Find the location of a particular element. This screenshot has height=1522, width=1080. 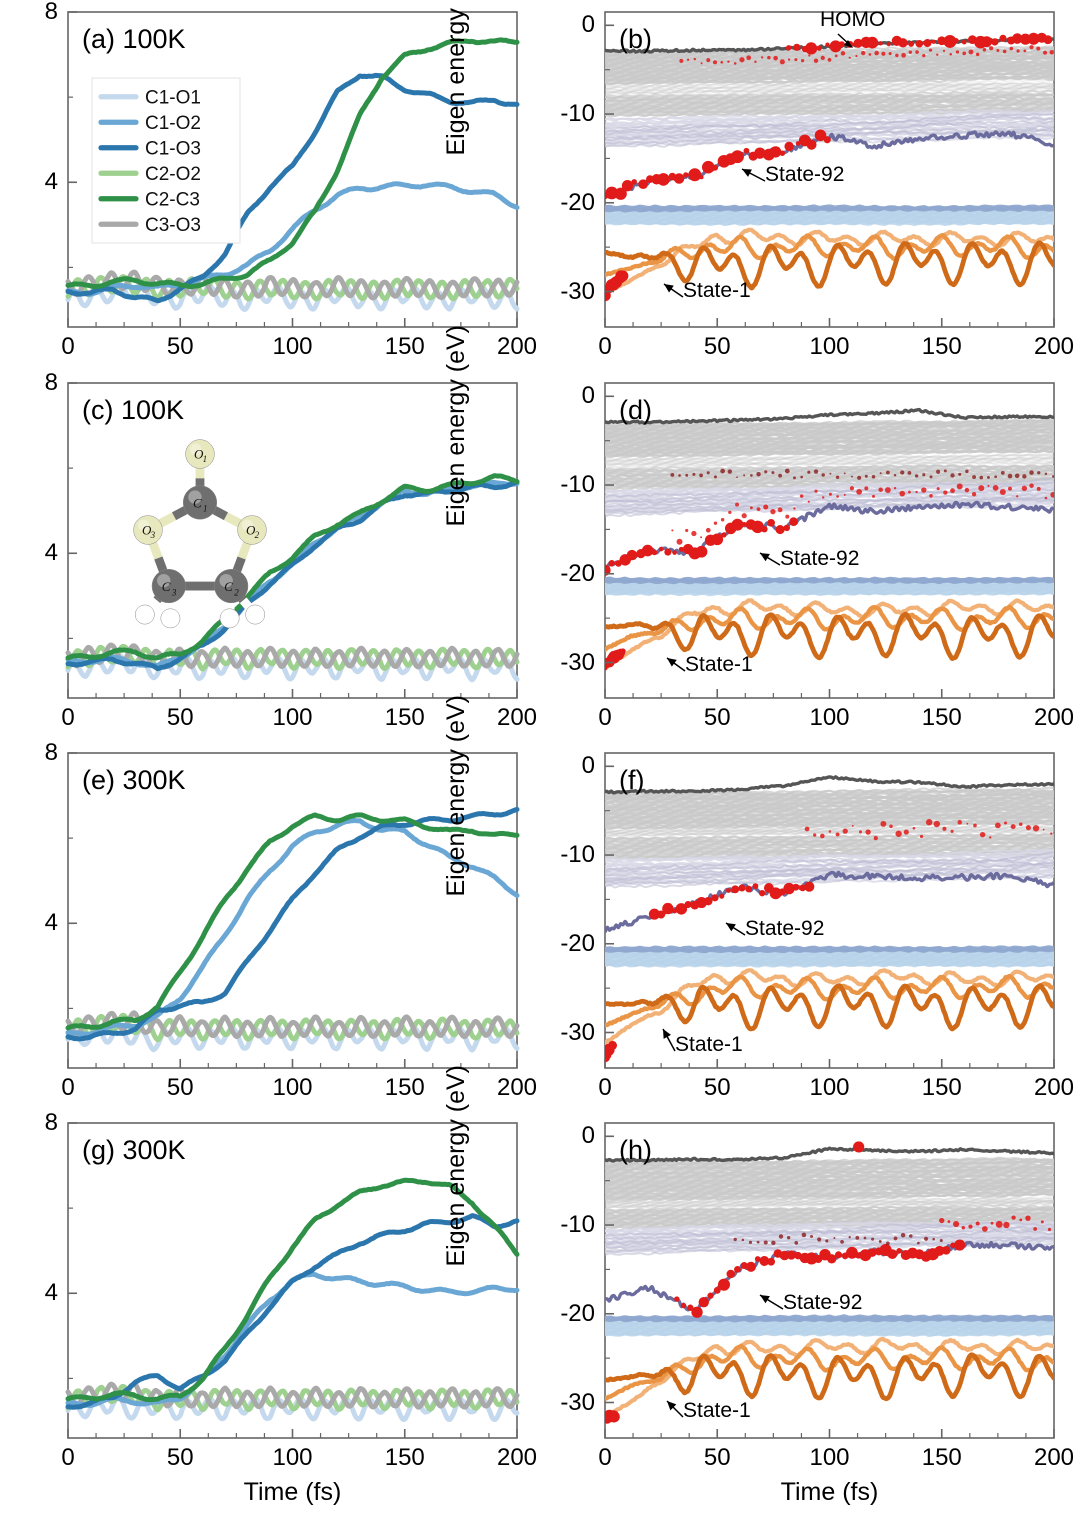

state-1-annotation: State-1 is located at coordinates (703, 1042).